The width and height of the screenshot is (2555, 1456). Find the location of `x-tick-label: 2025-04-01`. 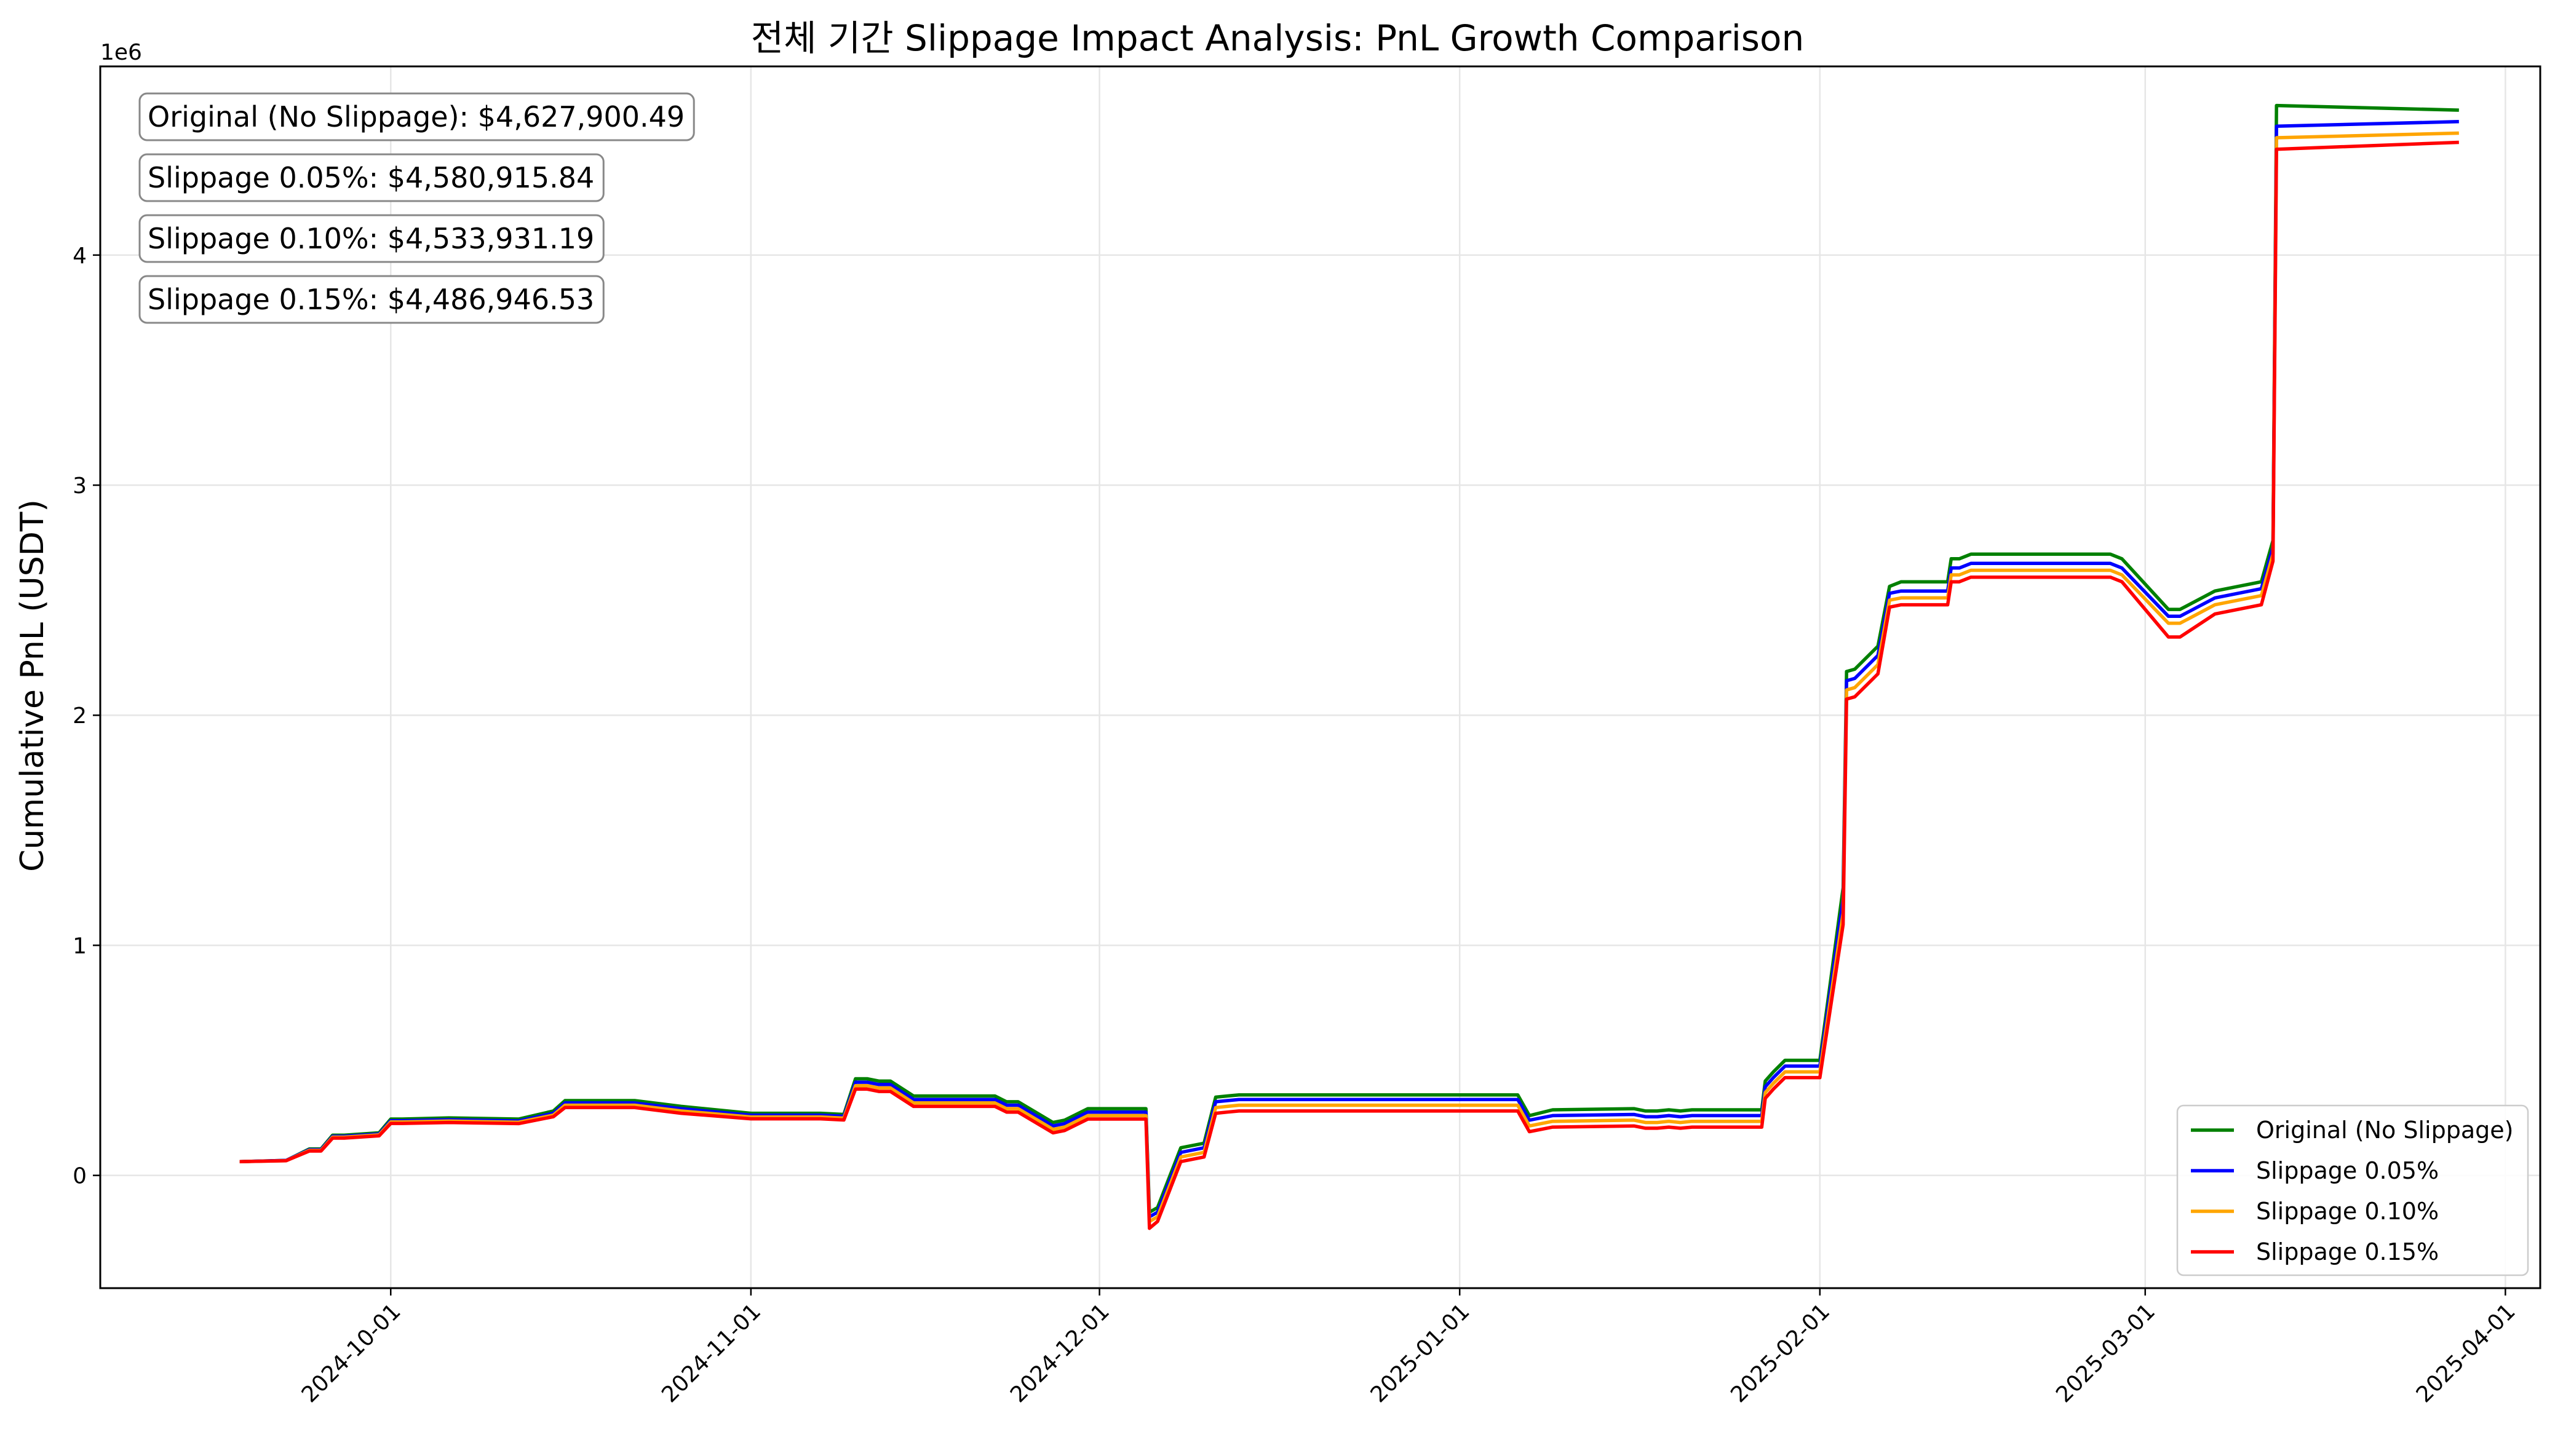

x-tick-label: 2025-04-01 is located at coordinates (2466, 1353).